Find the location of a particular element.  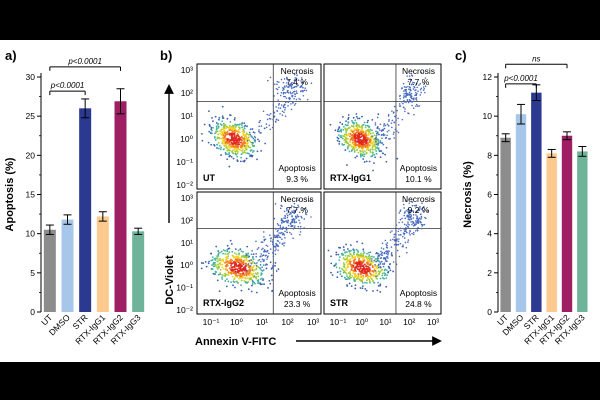

flow-x-tick-label: 10⁻¹ is located at coordinates (211, 322).